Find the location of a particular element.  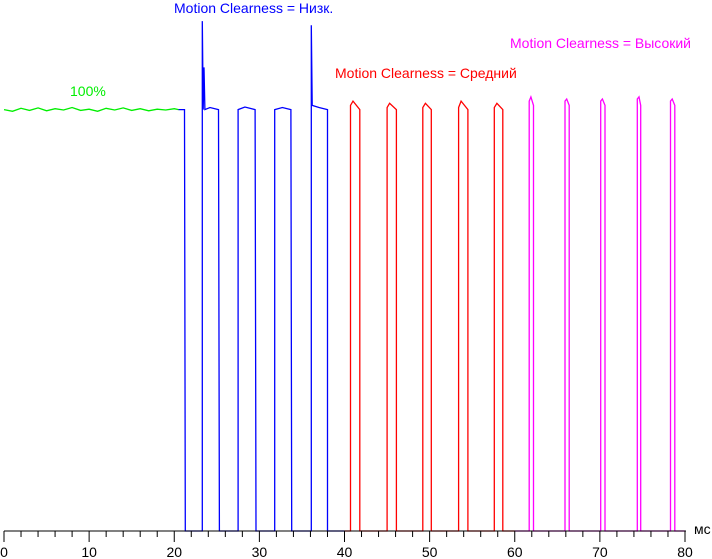

x-tick-label: 60 is located at coordinates (515, 551).